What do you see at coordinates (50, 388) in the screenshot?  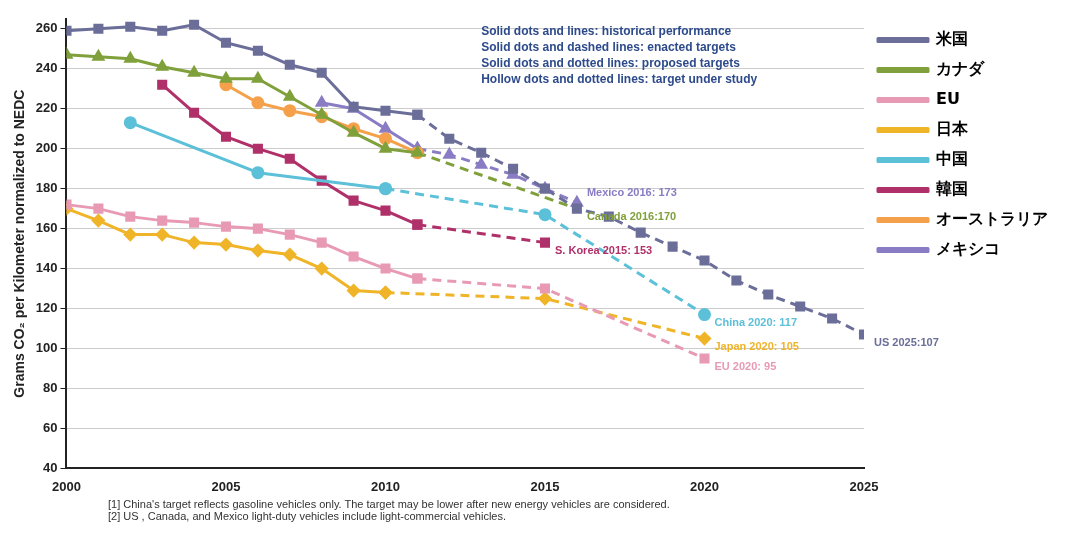 I see `y-tick-label: 80` at bounding box center [50, 388].